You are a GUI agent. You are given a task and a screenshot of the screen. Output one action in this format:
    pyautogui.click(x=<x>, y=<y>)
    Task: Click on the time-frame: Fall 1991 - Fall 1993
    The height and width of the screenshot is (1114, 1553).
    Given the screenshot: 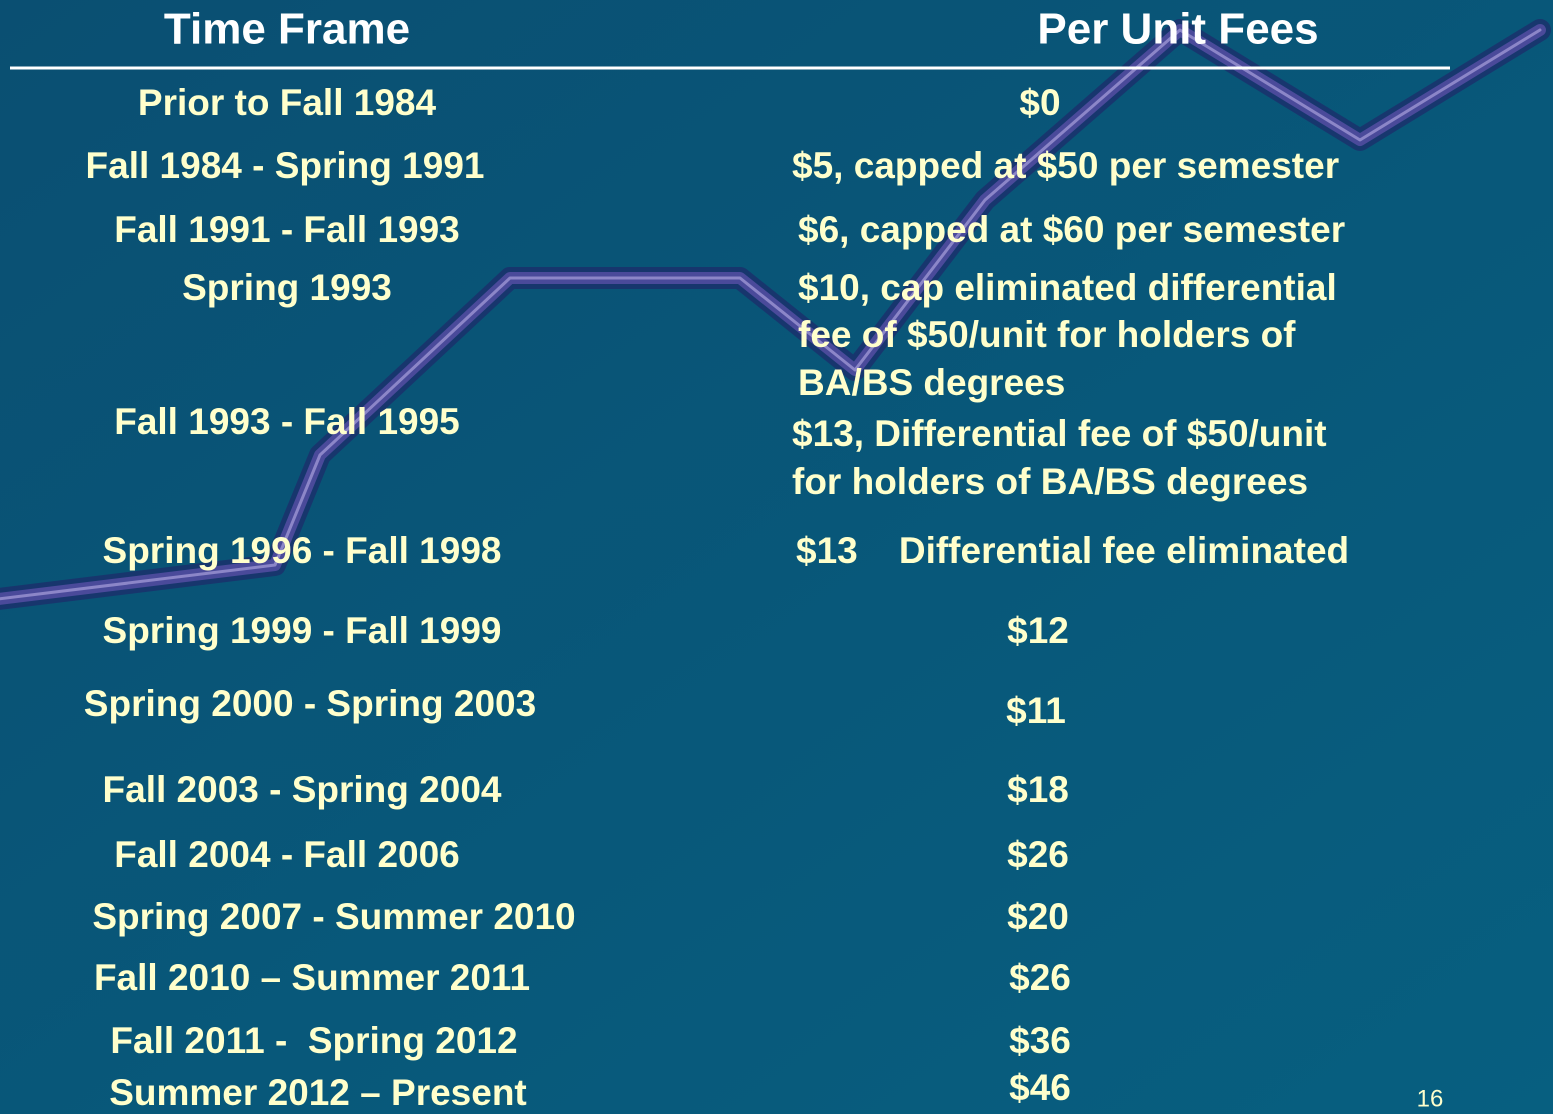 What is the action you would take?
    pyautogui.click(x=287, y=229)
    